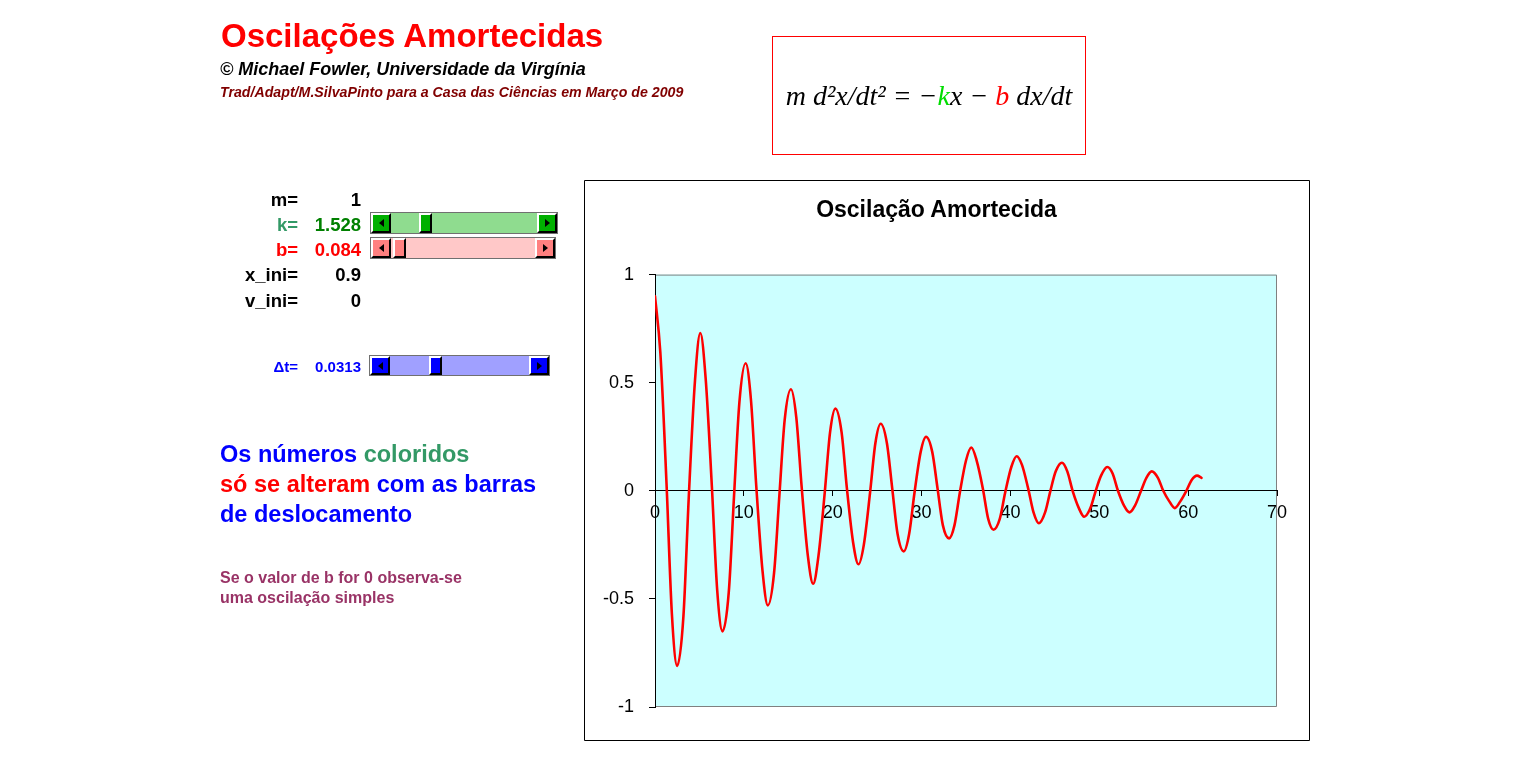 This screenshot has height=768, width=1536. I want to click on y-tick-label: -1, so click(625, 705).